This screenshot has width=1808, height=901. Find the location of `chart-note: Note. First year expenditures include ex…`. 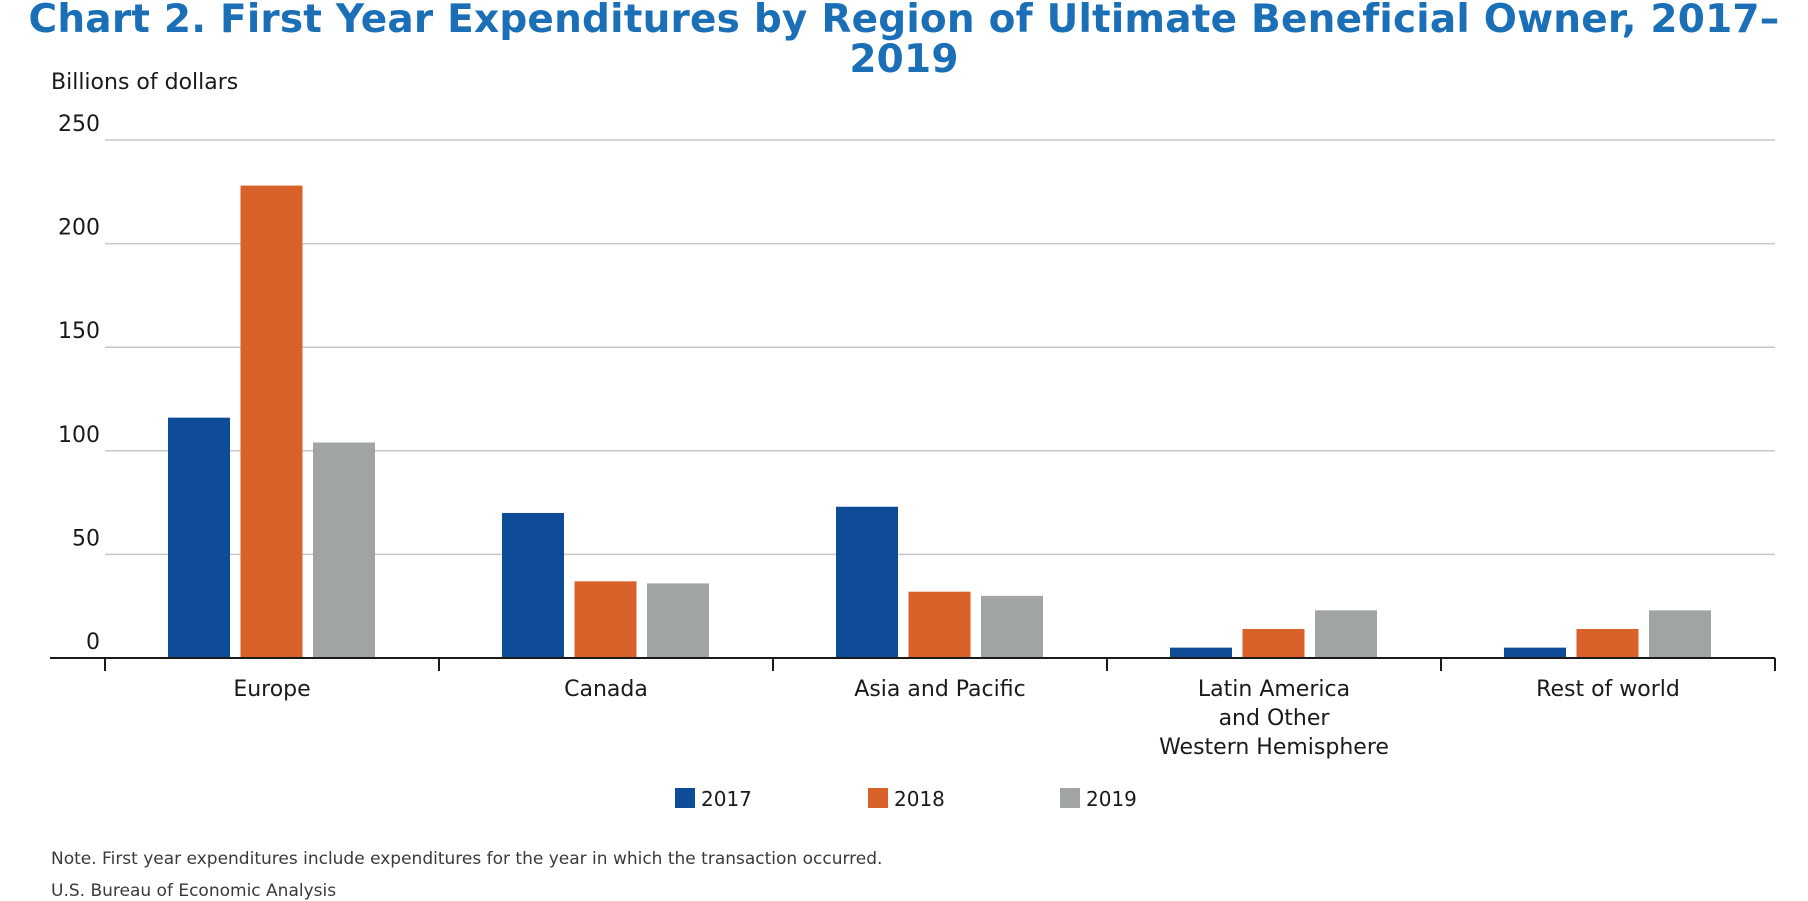

chart-note: Note. First year expenditures include ex… is located at coordinates (467, 859).